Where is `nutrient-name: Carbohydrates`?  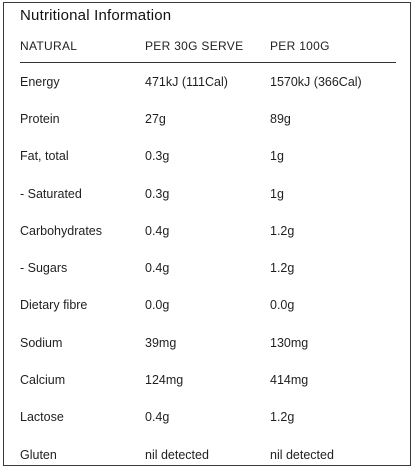
nutrient-name: Carbohydrates is located at coordinates (61, 230).